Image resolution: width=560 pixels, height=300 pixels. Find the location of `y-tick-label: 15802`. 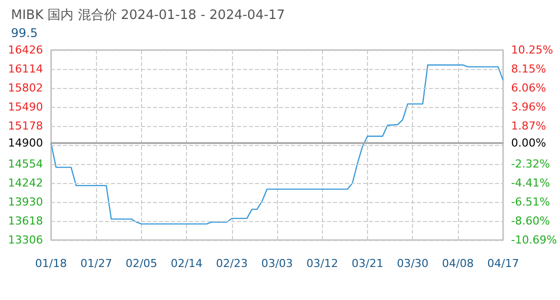

y-tick-label: 15802 is located at coordinates (25, 88).